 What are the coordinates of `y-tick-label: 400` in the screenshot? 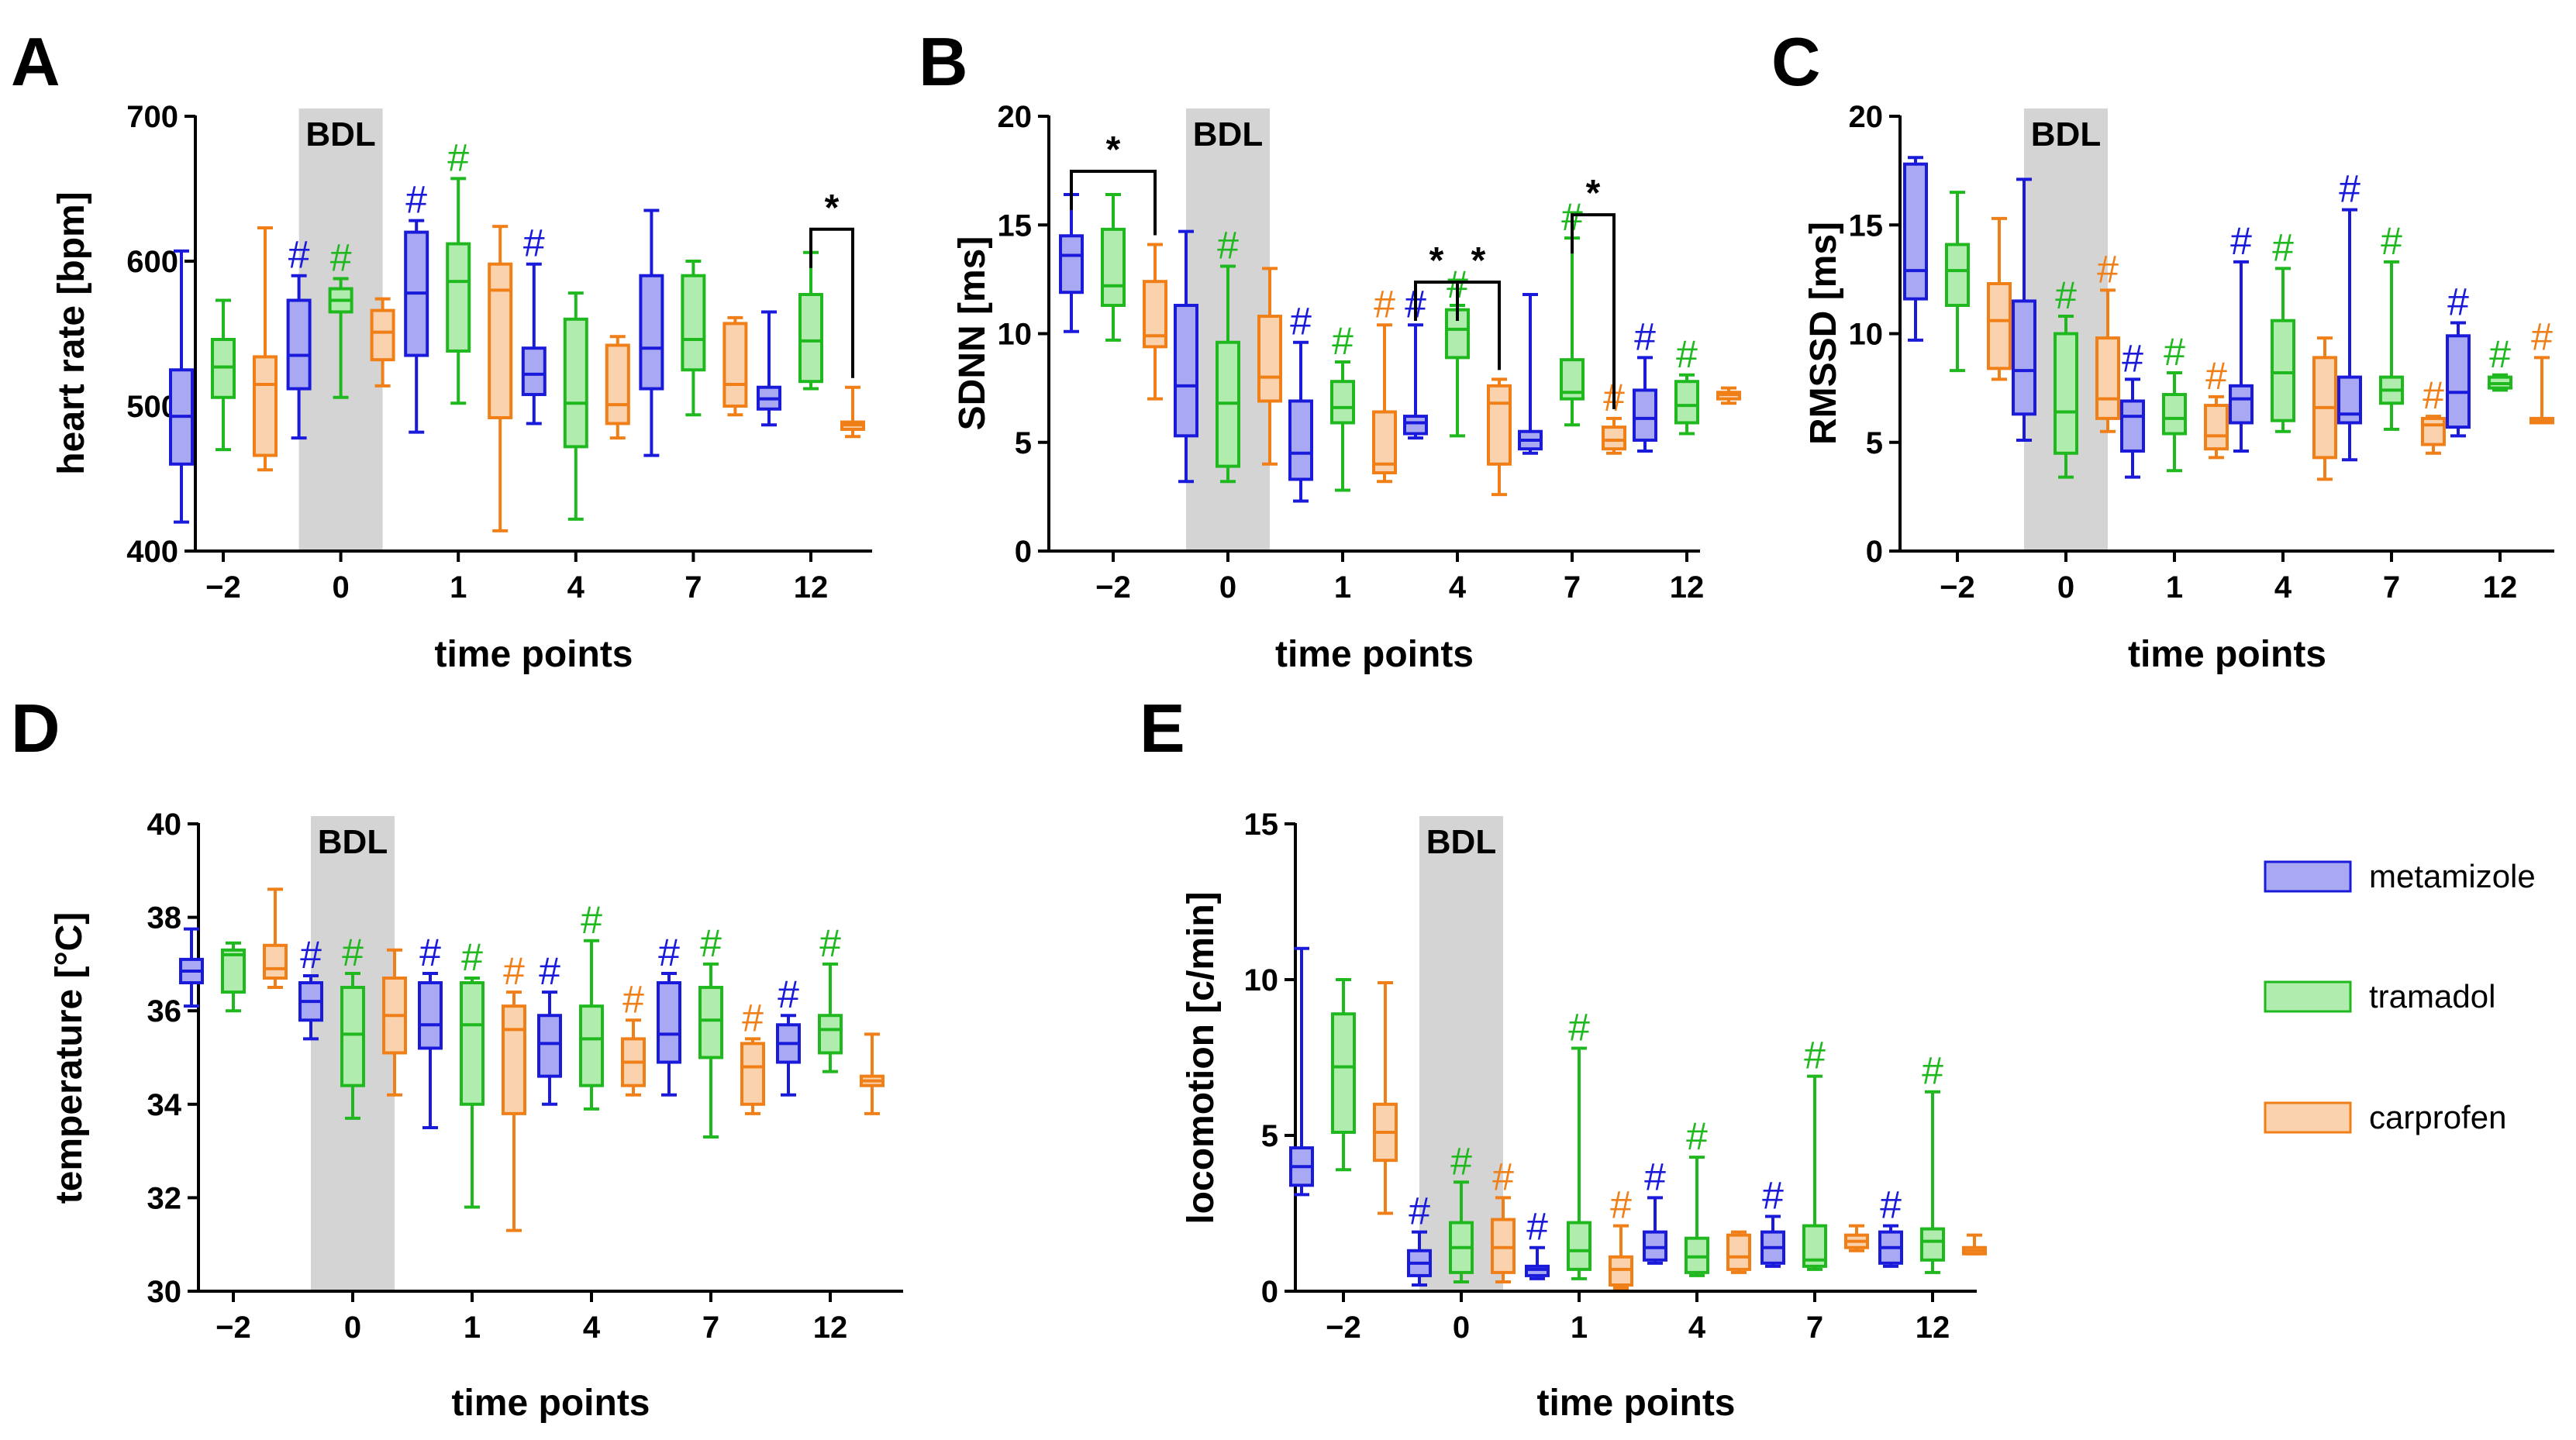 It's located at (152, 552).